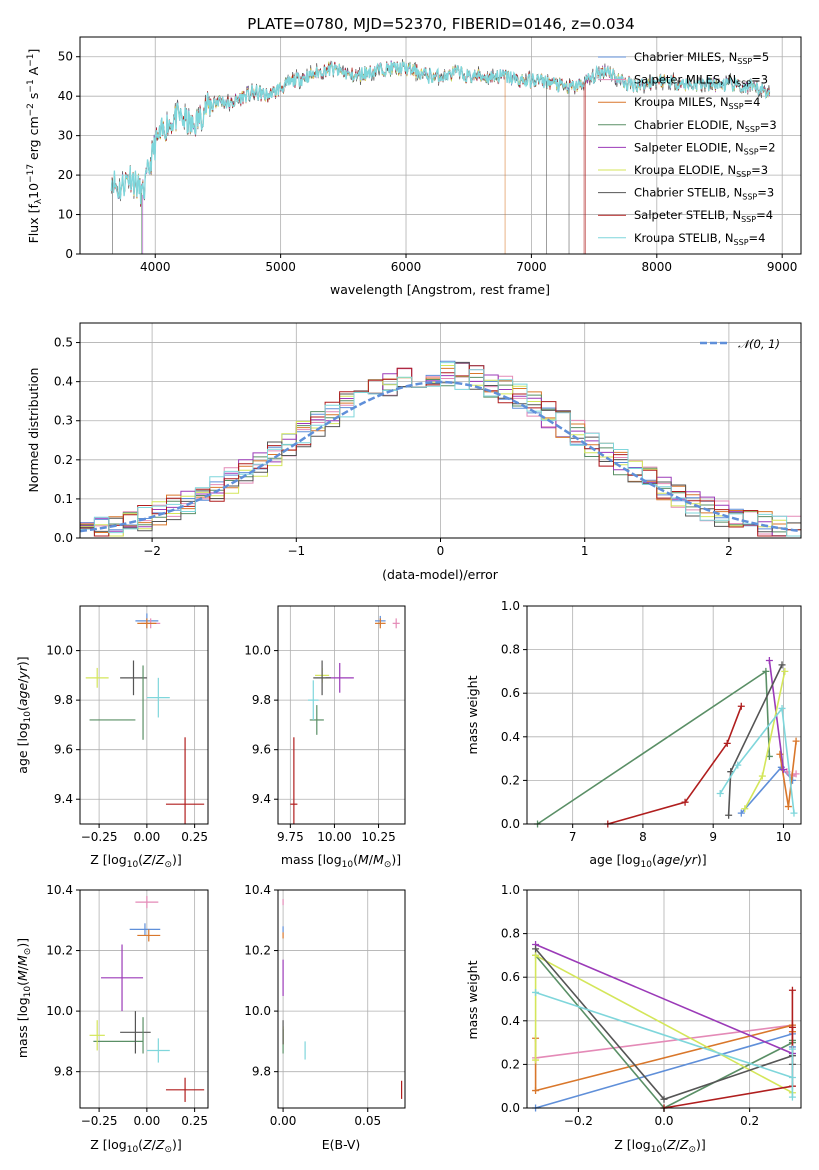 The image size is (819, 1170). What do you see at coordinates (144, 715) in the screenshot?
I see `age-z-grid` at bounding box center [144, 715].